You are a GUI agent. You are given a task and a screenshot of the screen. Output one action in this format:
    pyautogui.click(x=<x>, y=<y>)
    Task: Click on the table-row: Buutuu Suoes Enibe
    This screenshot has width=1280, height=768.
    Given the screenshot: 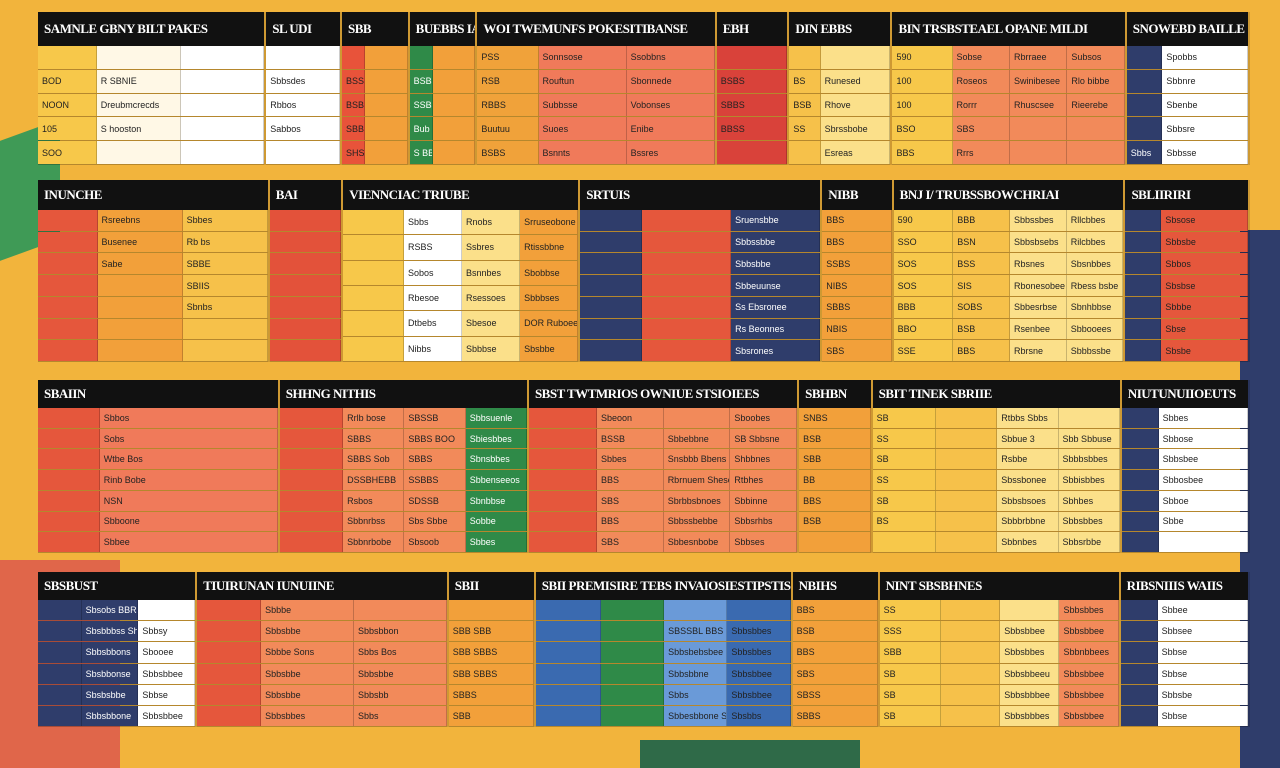 What is the action you would take?
    pyautogui.click(x=596, y=129)
    